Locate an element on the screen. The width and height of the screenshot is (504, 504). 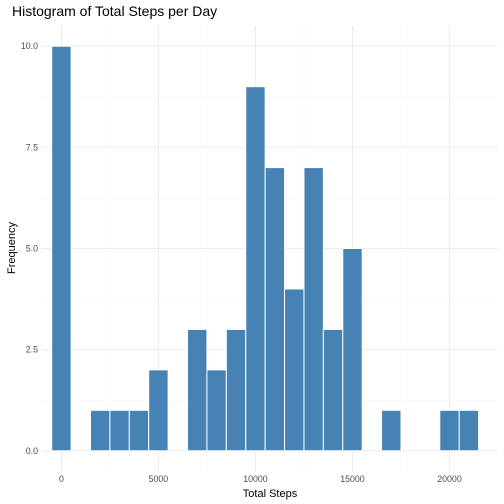
y-tick-label: 2.5 is located at coordinates (32, 350).